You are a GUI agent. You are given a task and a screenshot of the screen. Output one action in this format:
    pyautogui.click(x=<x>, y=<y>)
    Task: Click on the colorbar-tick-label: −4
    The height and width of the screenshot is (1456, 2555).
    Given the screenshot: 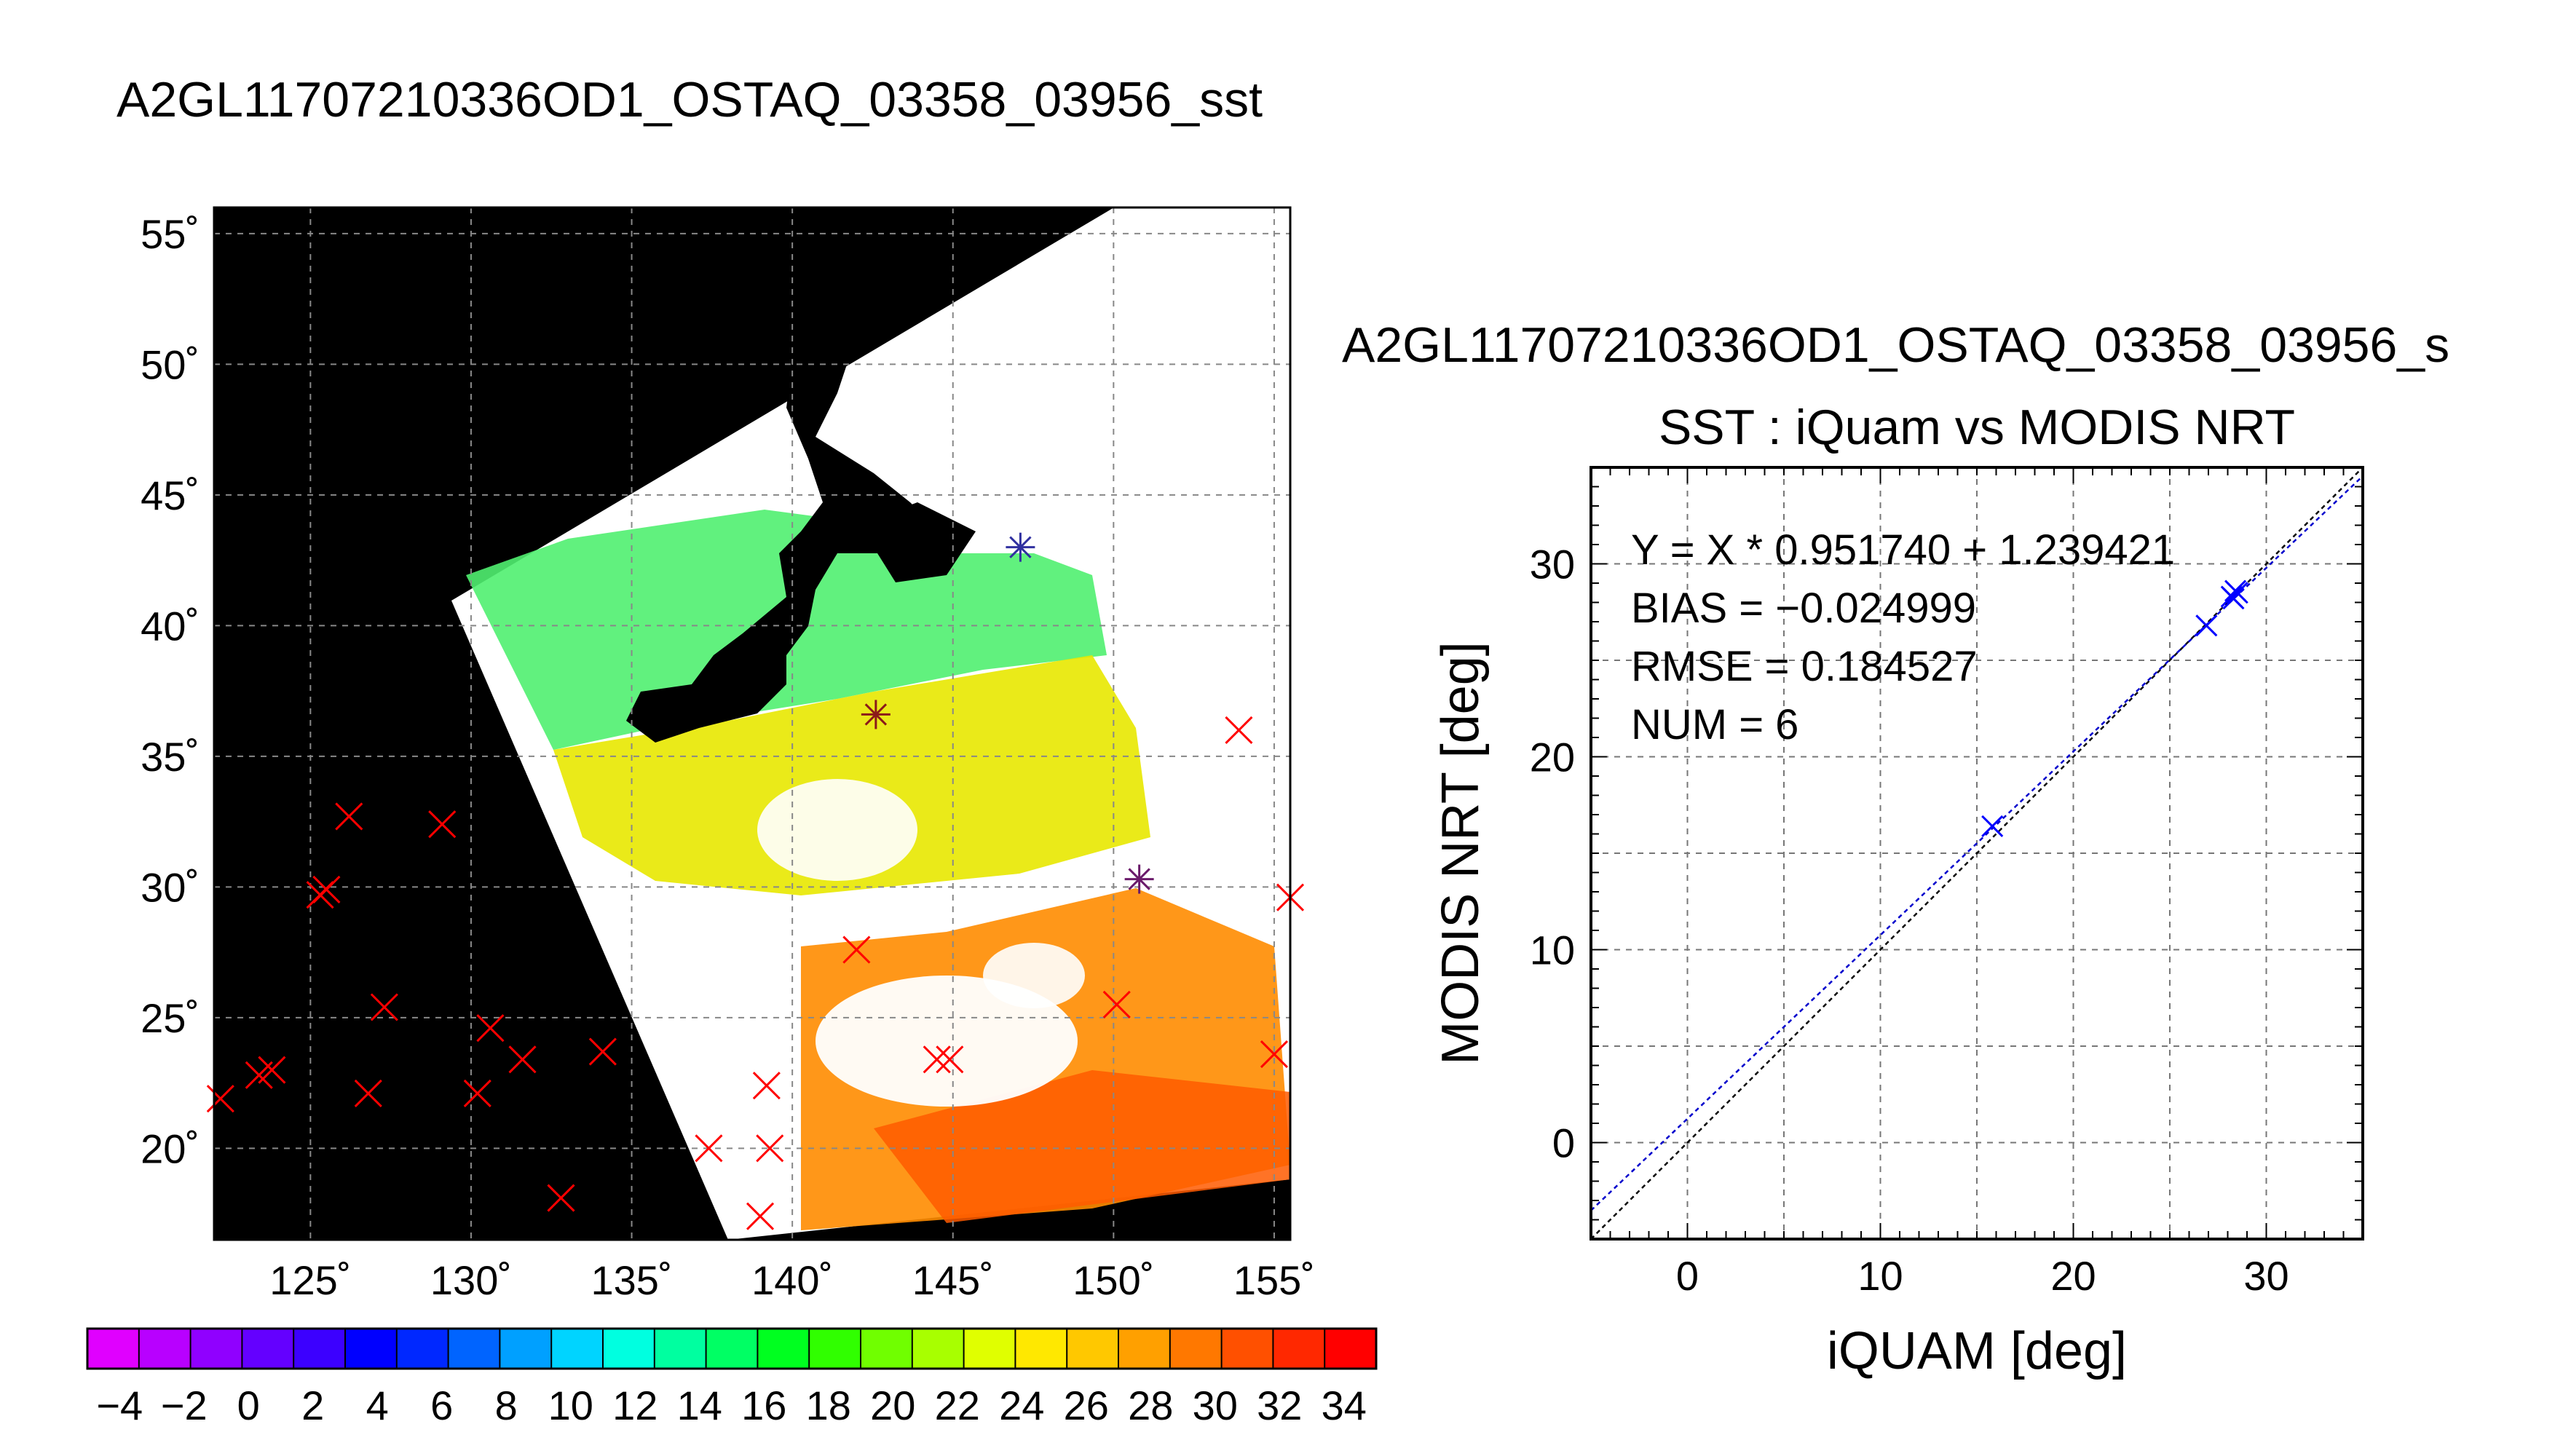 What is the action you would take?
    pyautogui.click(x=119, y=1405)
    